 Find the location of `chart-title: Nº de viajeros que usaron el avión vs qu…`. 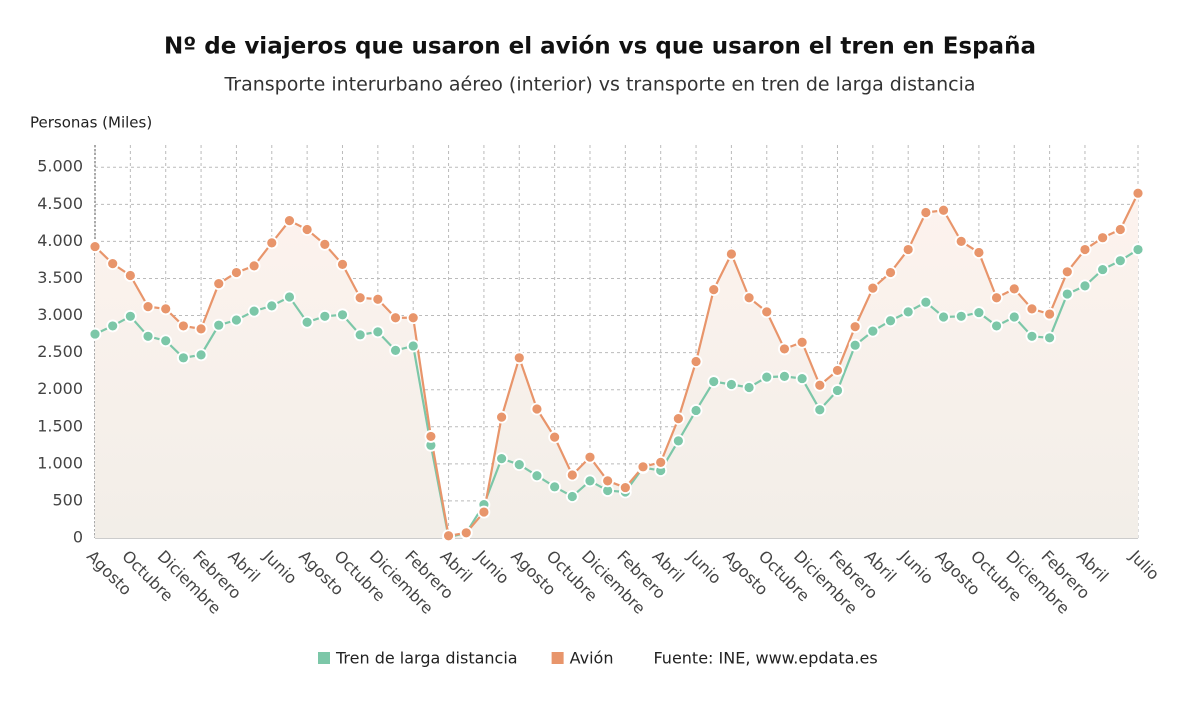

chart-title: Nº de viajeros que usaron el avión vs qu… is located at coordinates (600, 47).